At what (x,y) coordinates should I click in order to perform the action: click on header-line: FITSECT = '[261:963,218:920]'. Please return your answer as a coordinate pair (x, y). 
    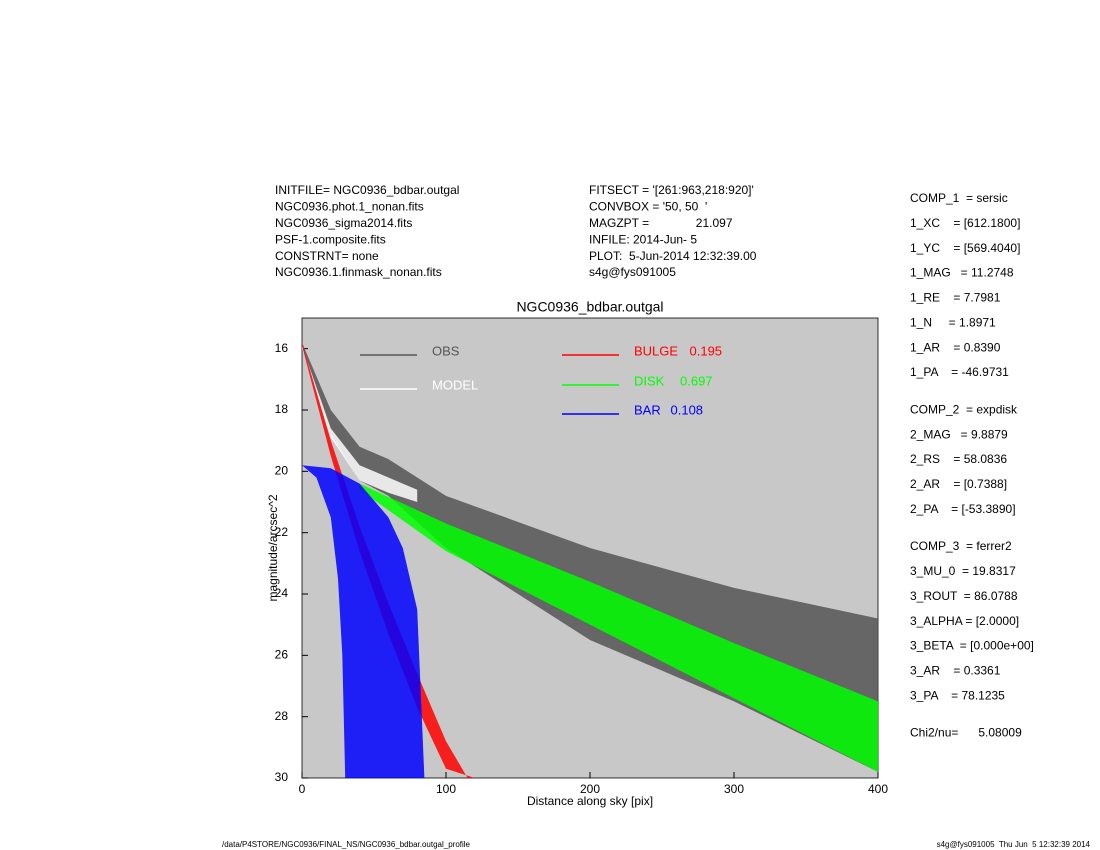
    Looking at the image, I should click on (671, 190).